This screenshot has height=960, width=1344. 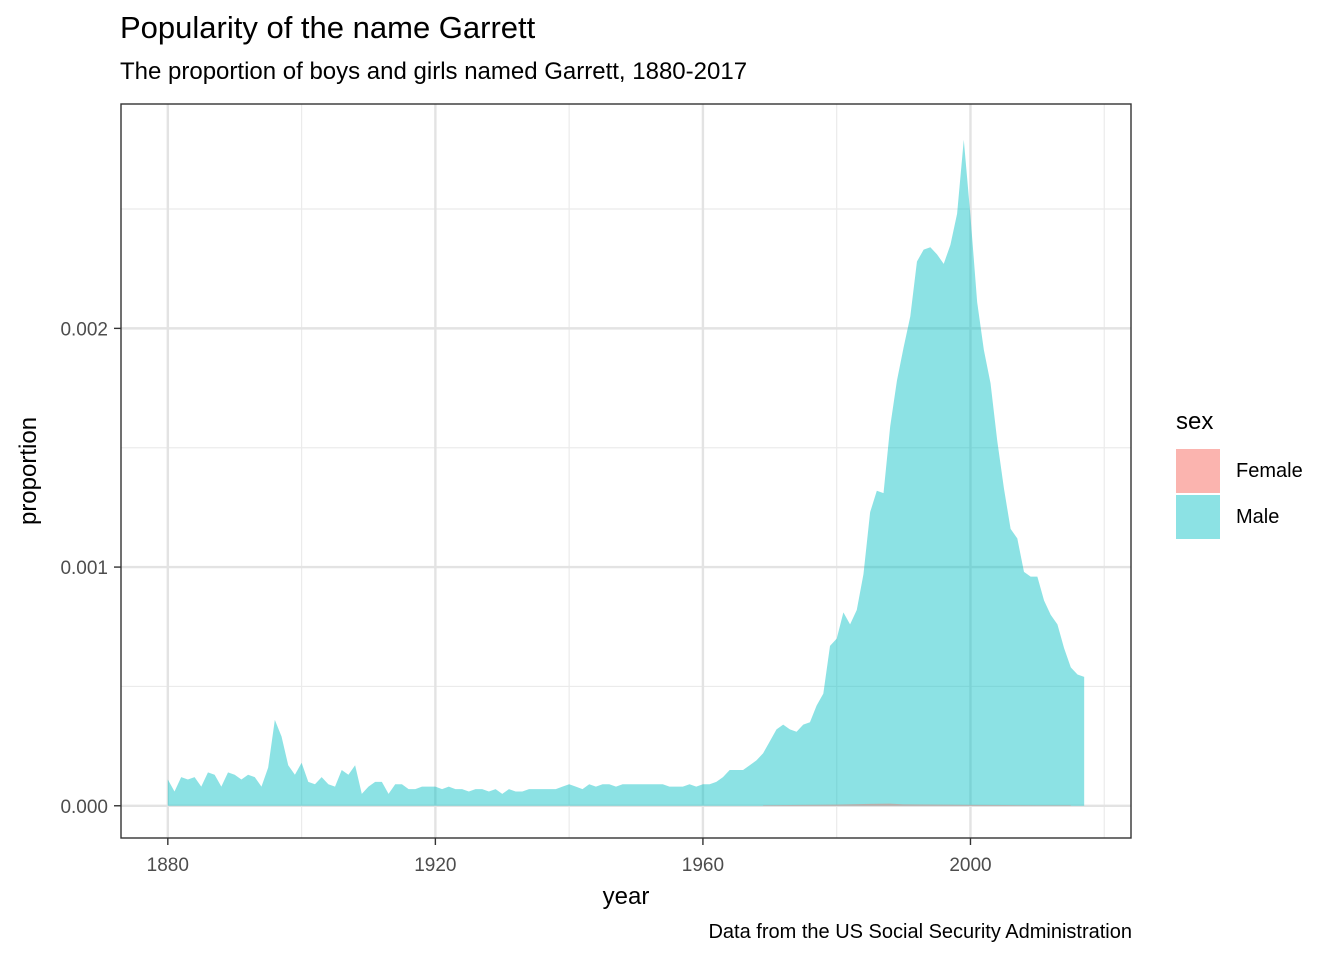 What do you see at coordinates (917, 804) in the screenshot?
I see `area-female` at bounding box center [917, 804].